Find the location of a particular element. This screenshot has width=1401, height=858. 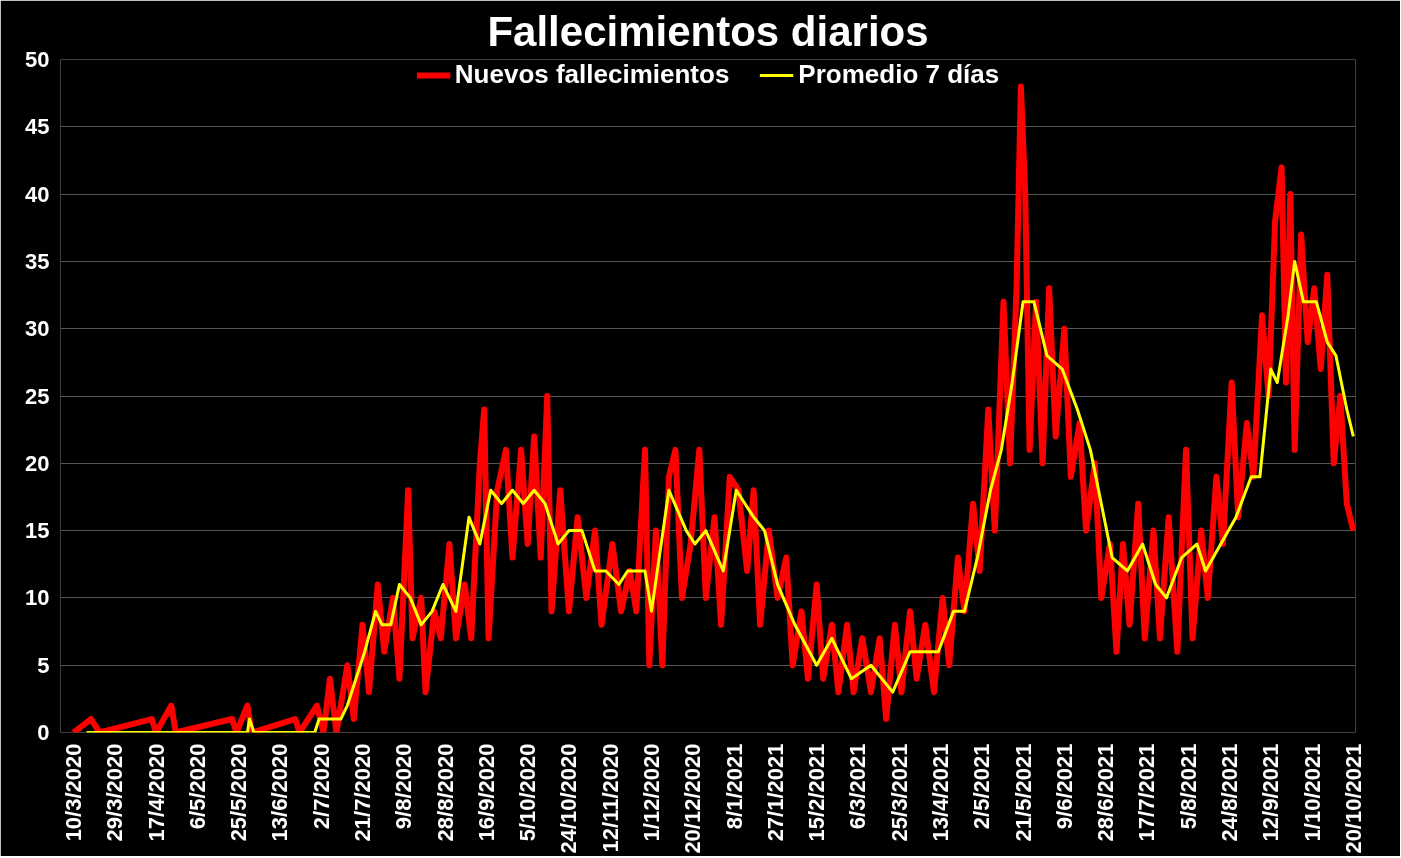

x-tick-label: 13/6/2020 is located at coordinates (280, 792).